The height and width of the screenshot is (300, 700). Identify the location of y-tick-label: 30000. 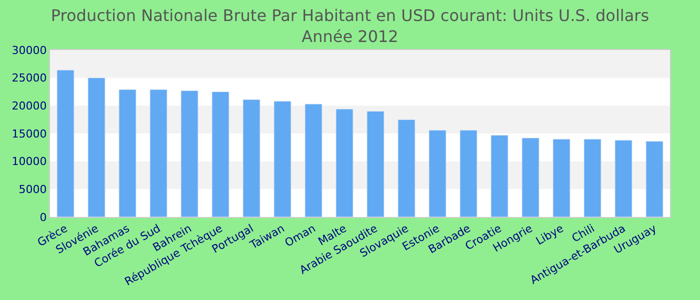
(29, 50).